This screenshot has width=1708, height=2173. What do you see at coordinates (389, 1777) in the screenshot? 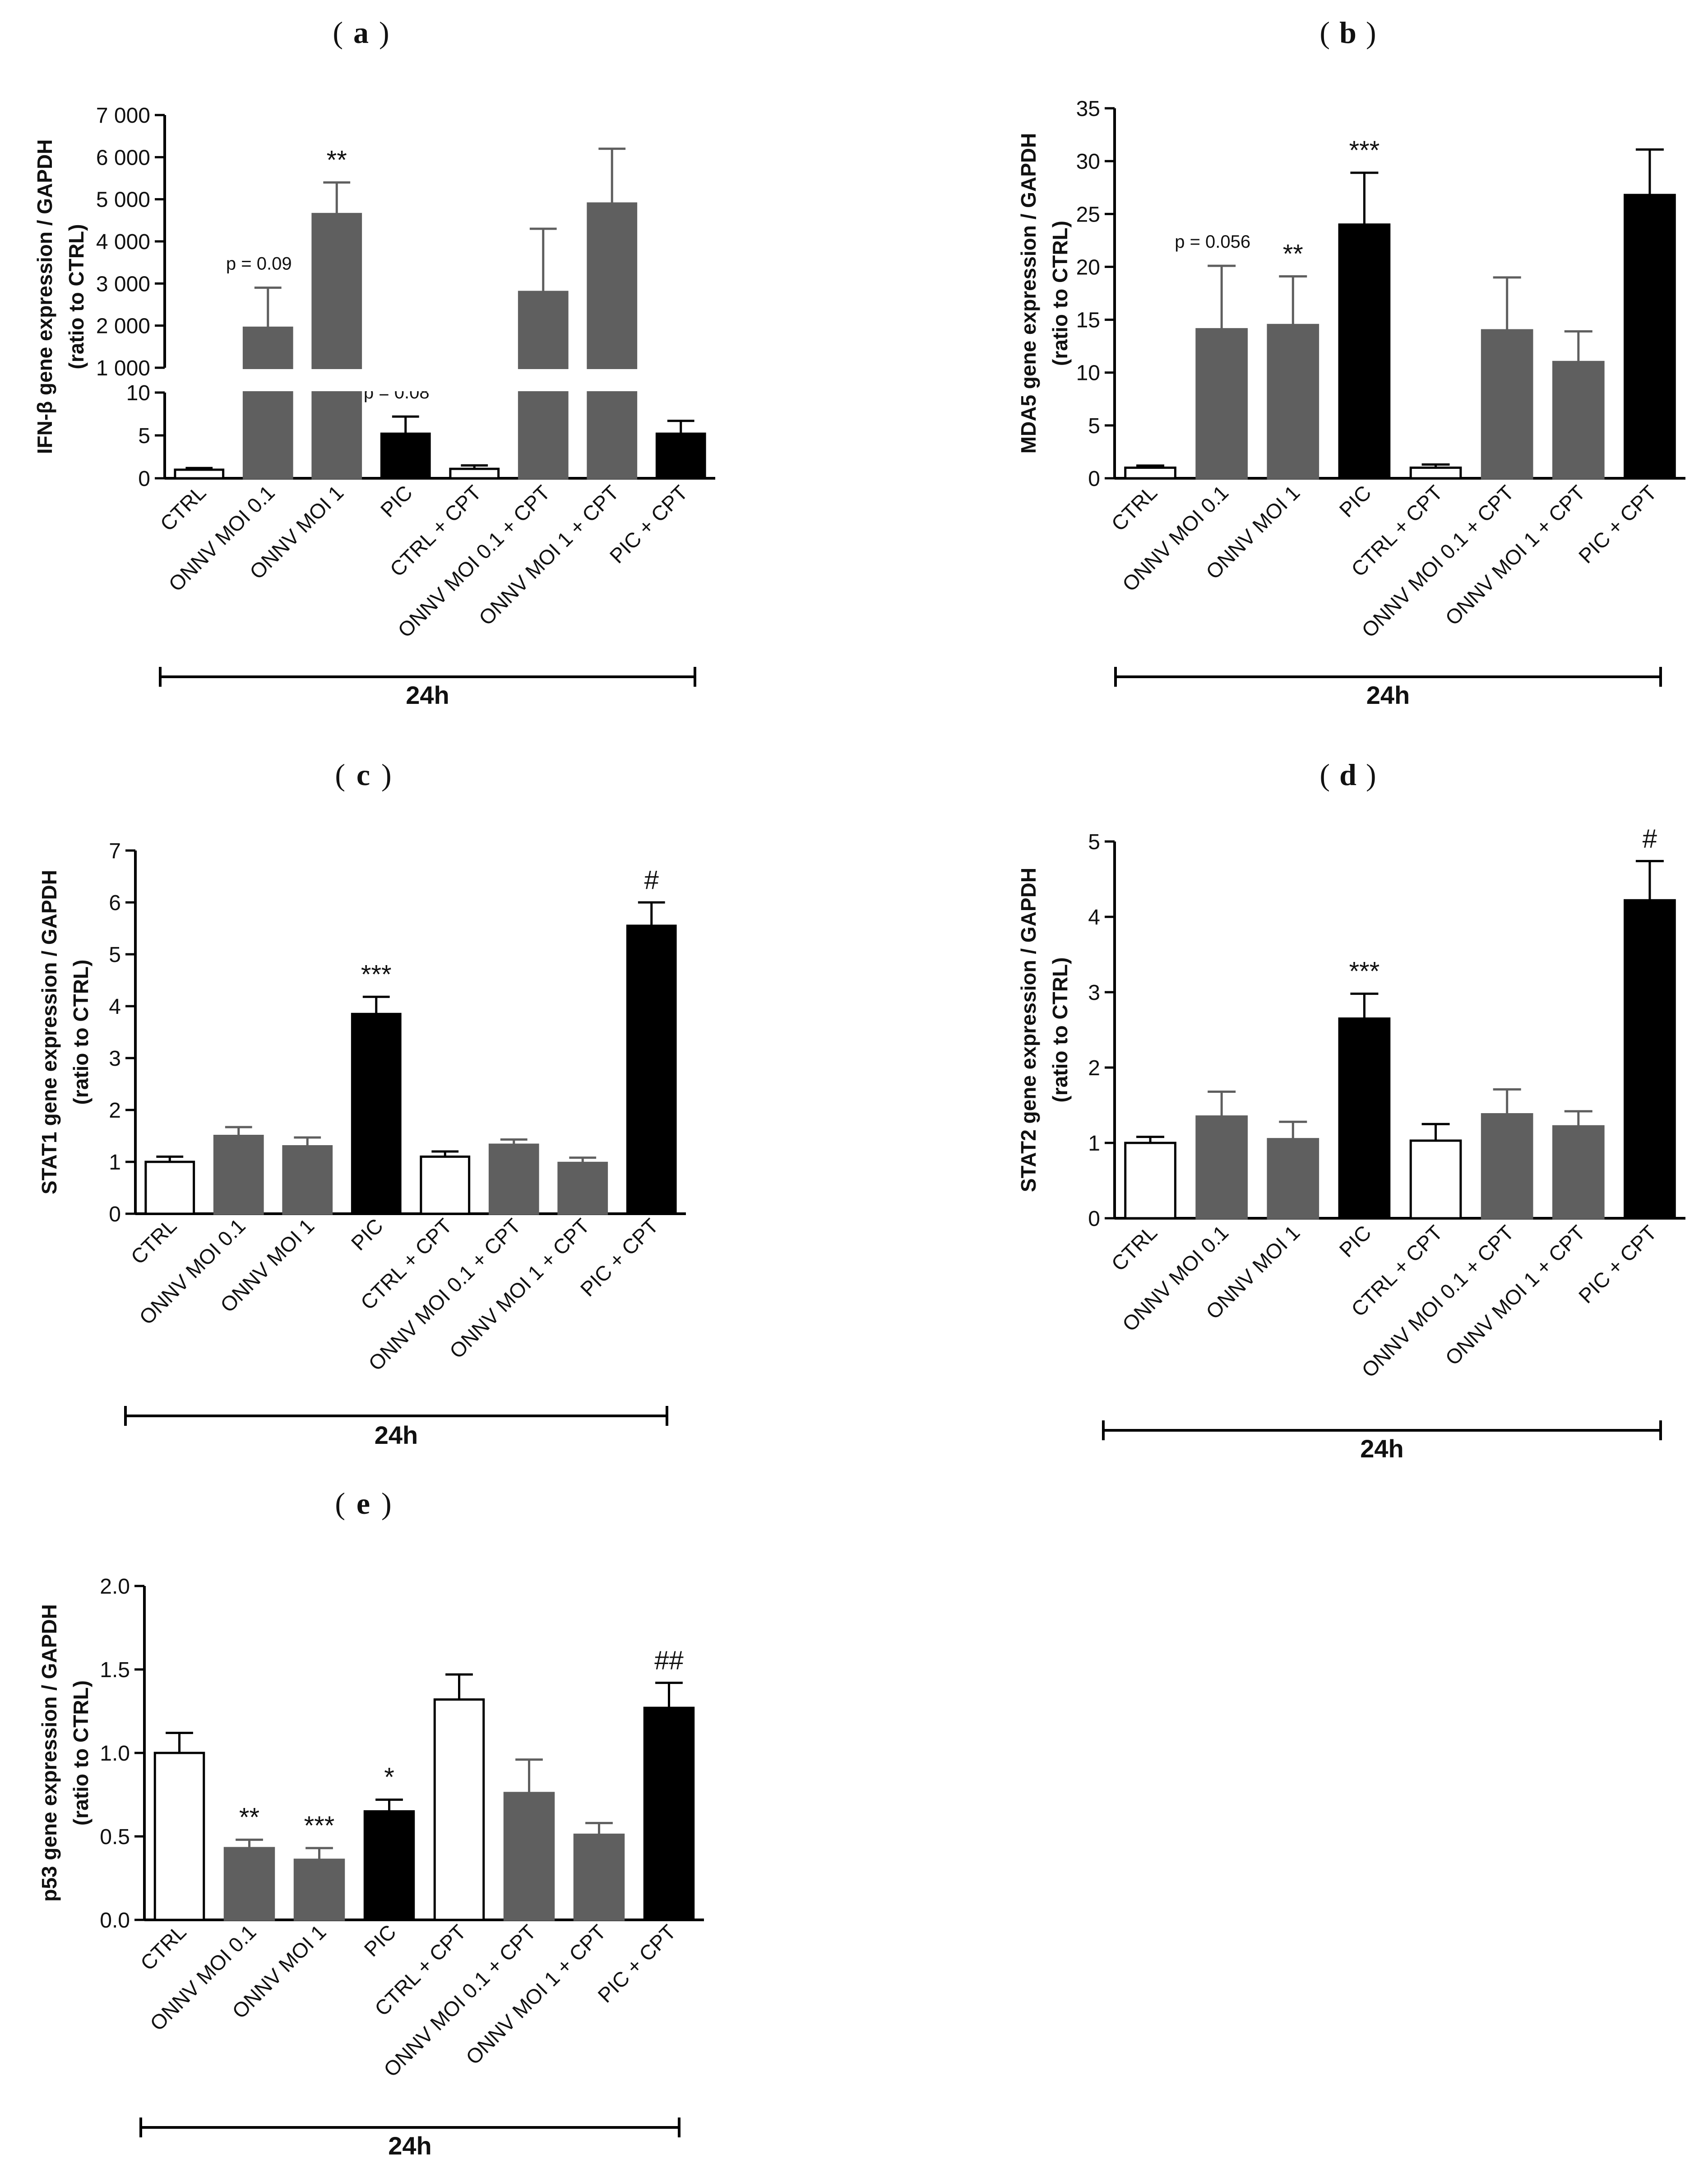
I see `significance-annotation: *` at bounding box center [389, 1777].